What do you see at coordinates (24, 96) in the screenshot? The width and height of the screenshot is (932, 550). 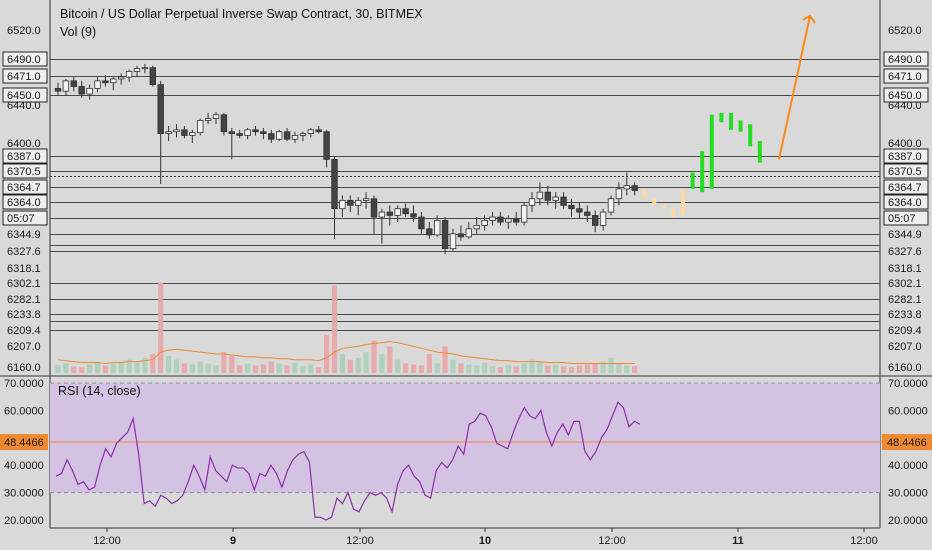 I see `price-tick-label: 6450.0` at bounding box center [24, 96].